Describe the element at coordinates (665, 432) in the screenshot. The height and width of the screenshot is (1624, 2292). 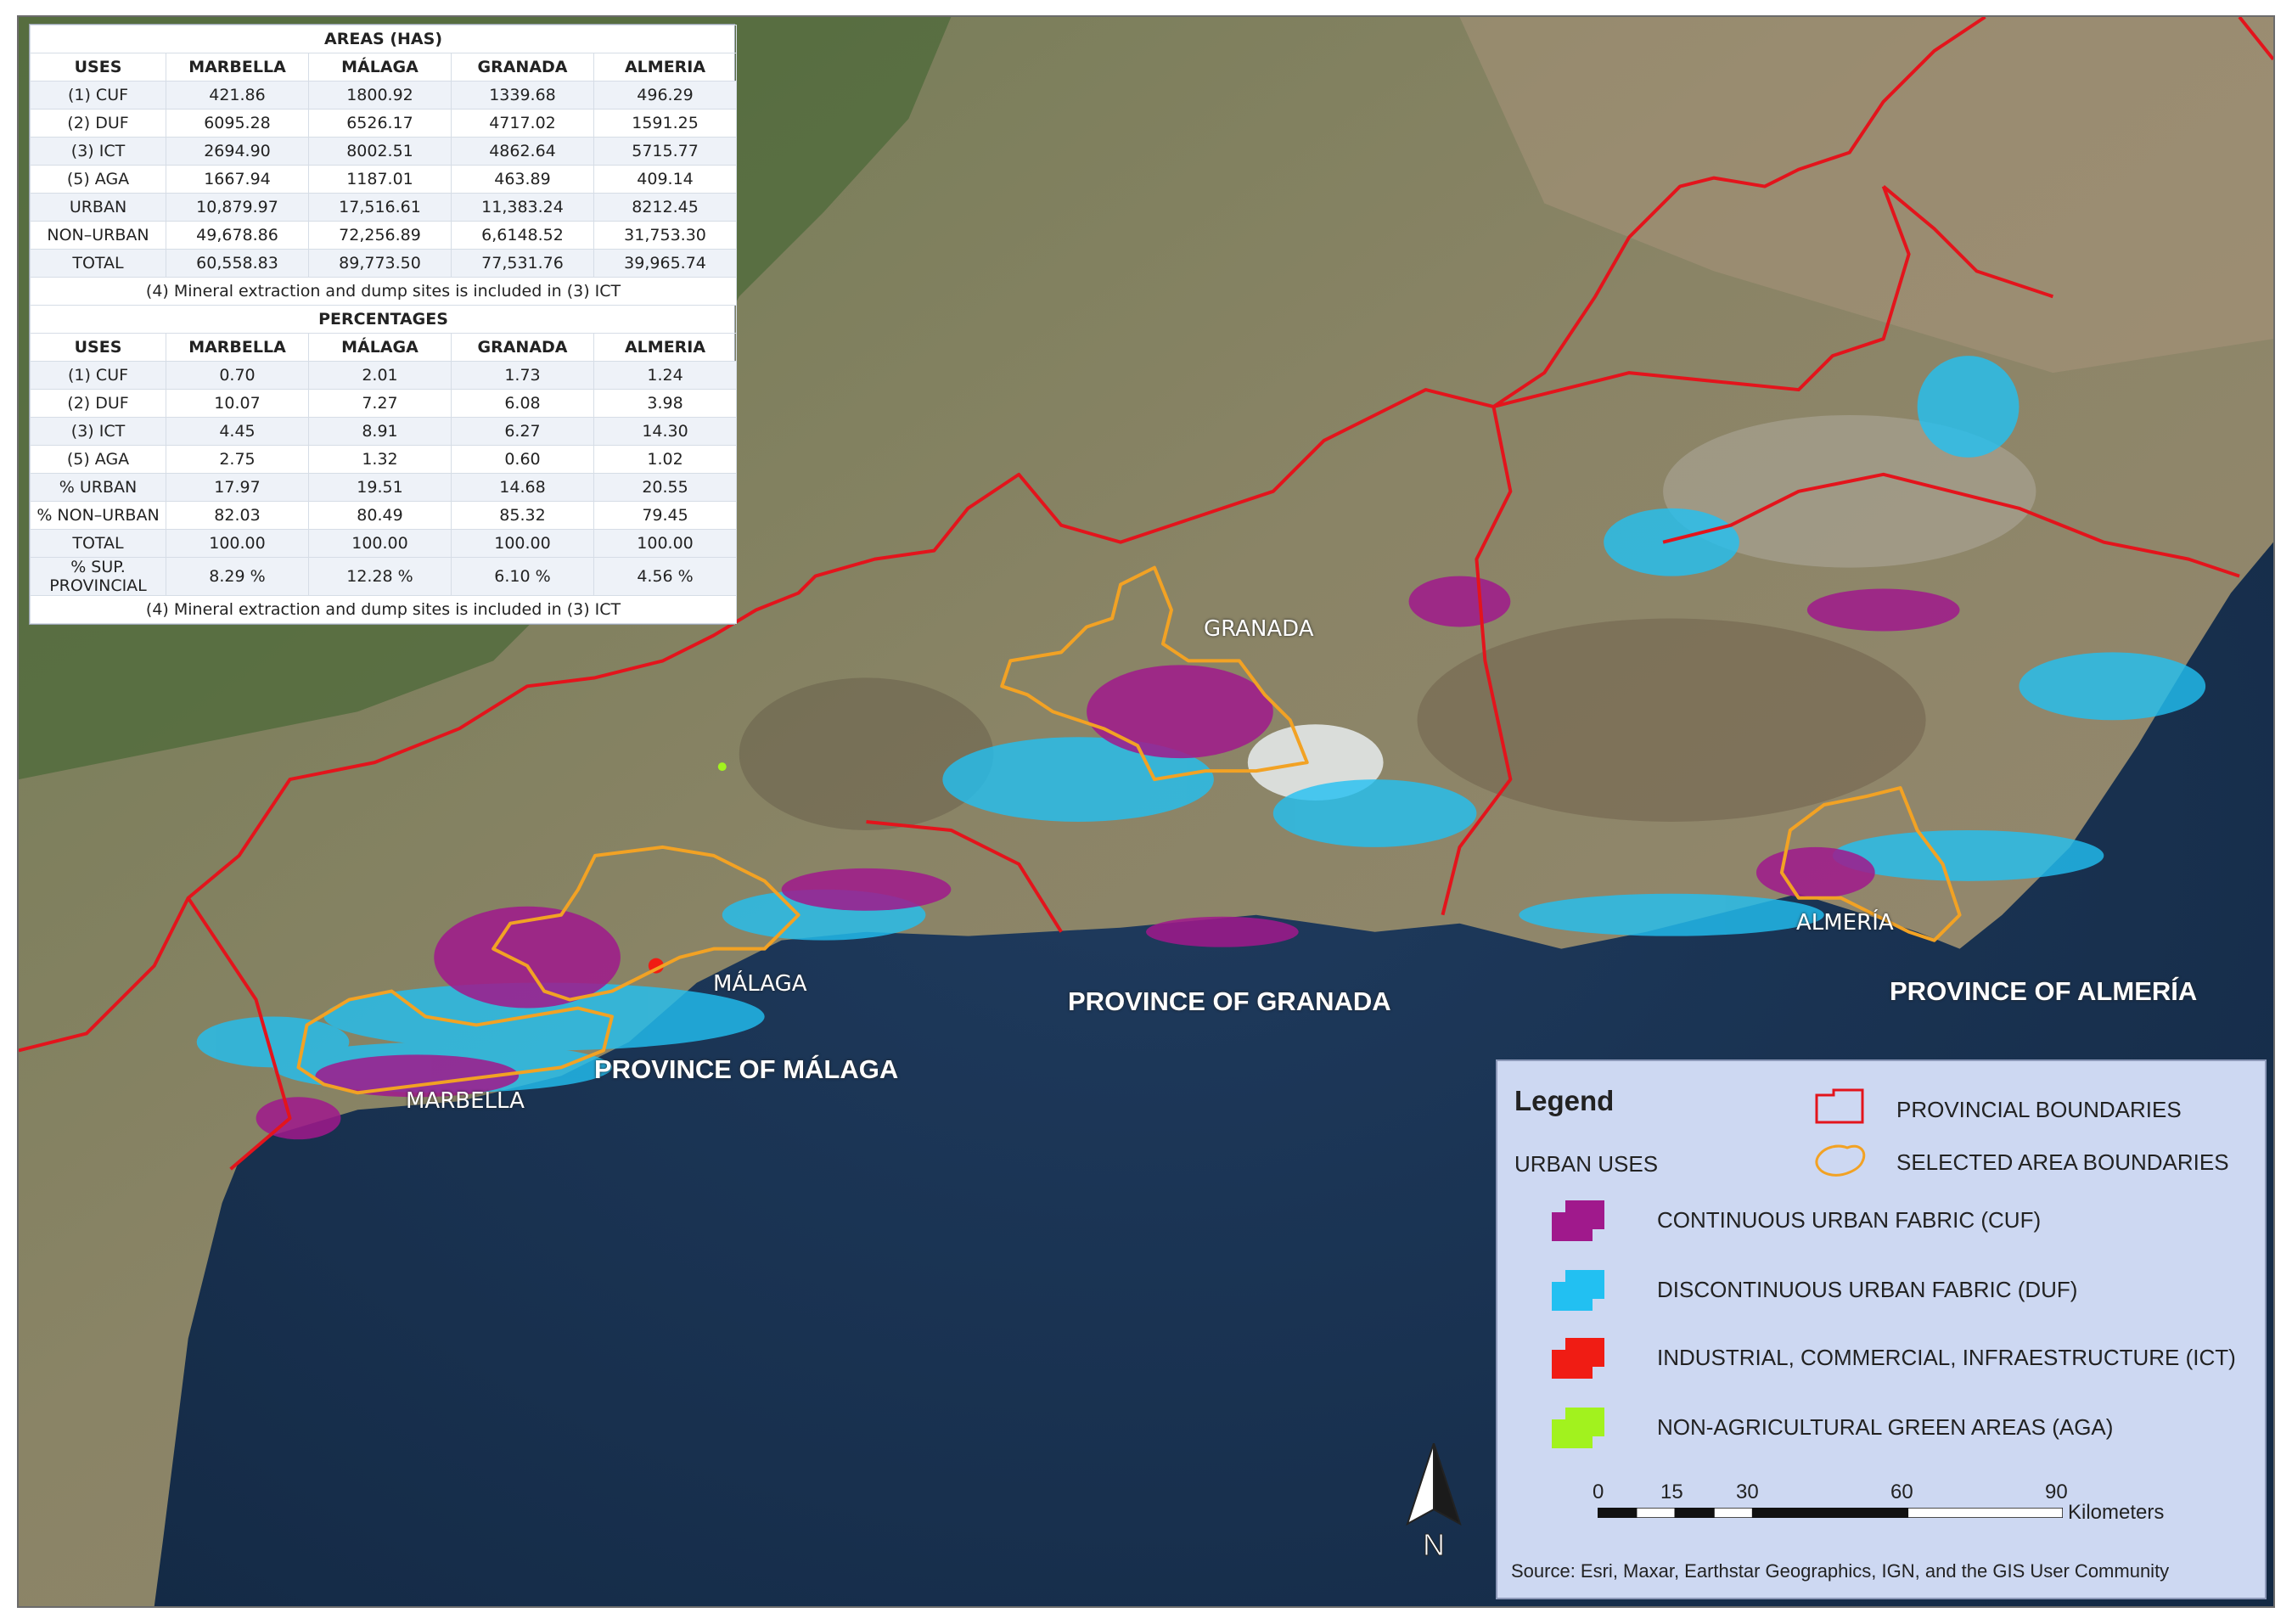
I see `table-cell: 14.30` at that location.